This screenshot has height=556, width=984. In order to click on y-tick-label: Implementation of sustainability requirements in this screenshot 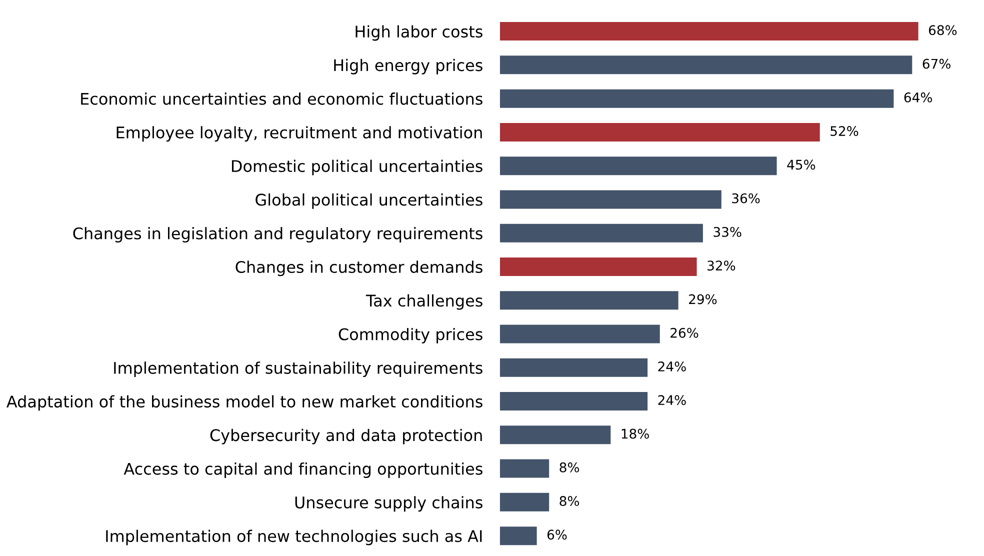, I will do `click(298, 370)`.